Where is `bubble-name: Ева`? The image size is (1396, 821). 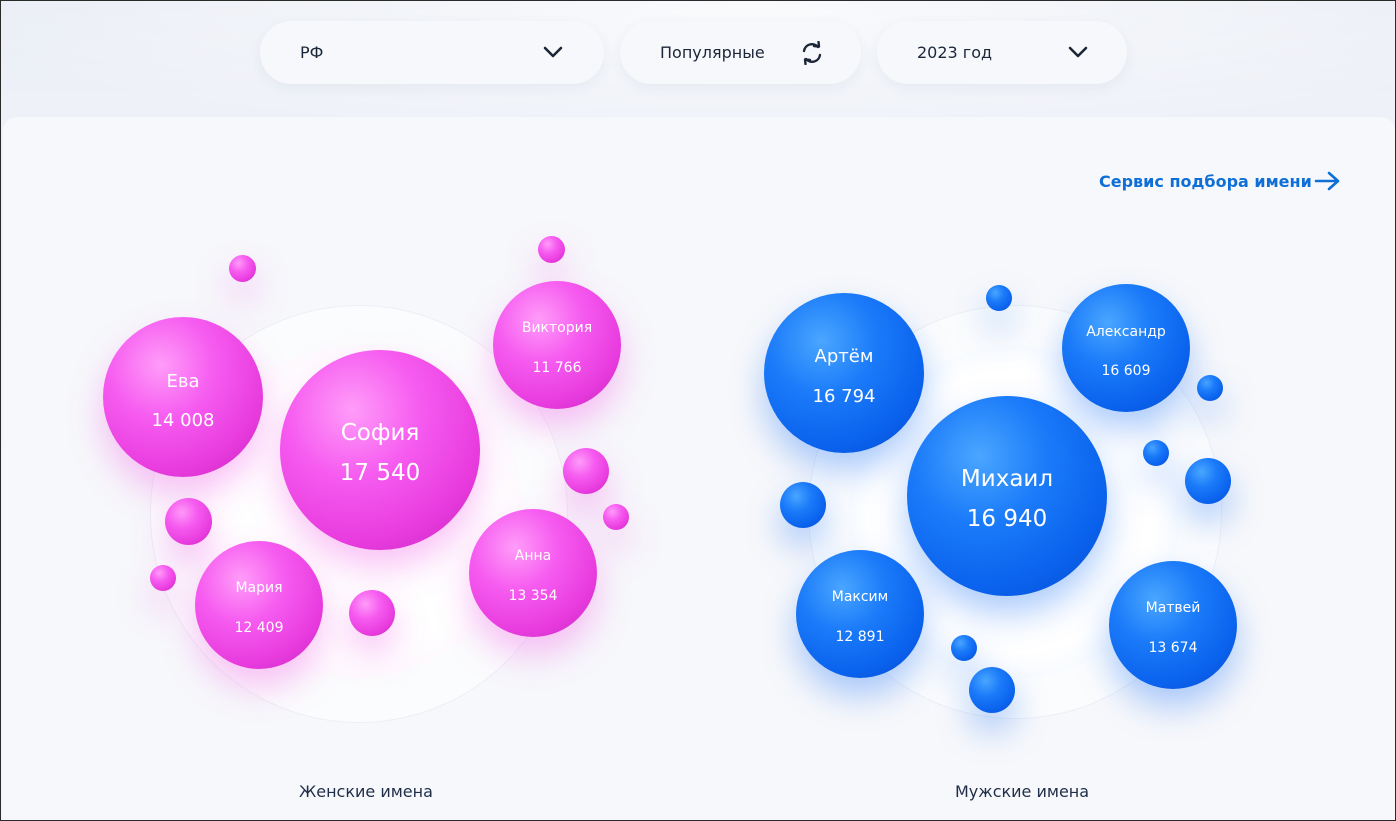 bubble-name: Ева is located at coordinates (183, 381).